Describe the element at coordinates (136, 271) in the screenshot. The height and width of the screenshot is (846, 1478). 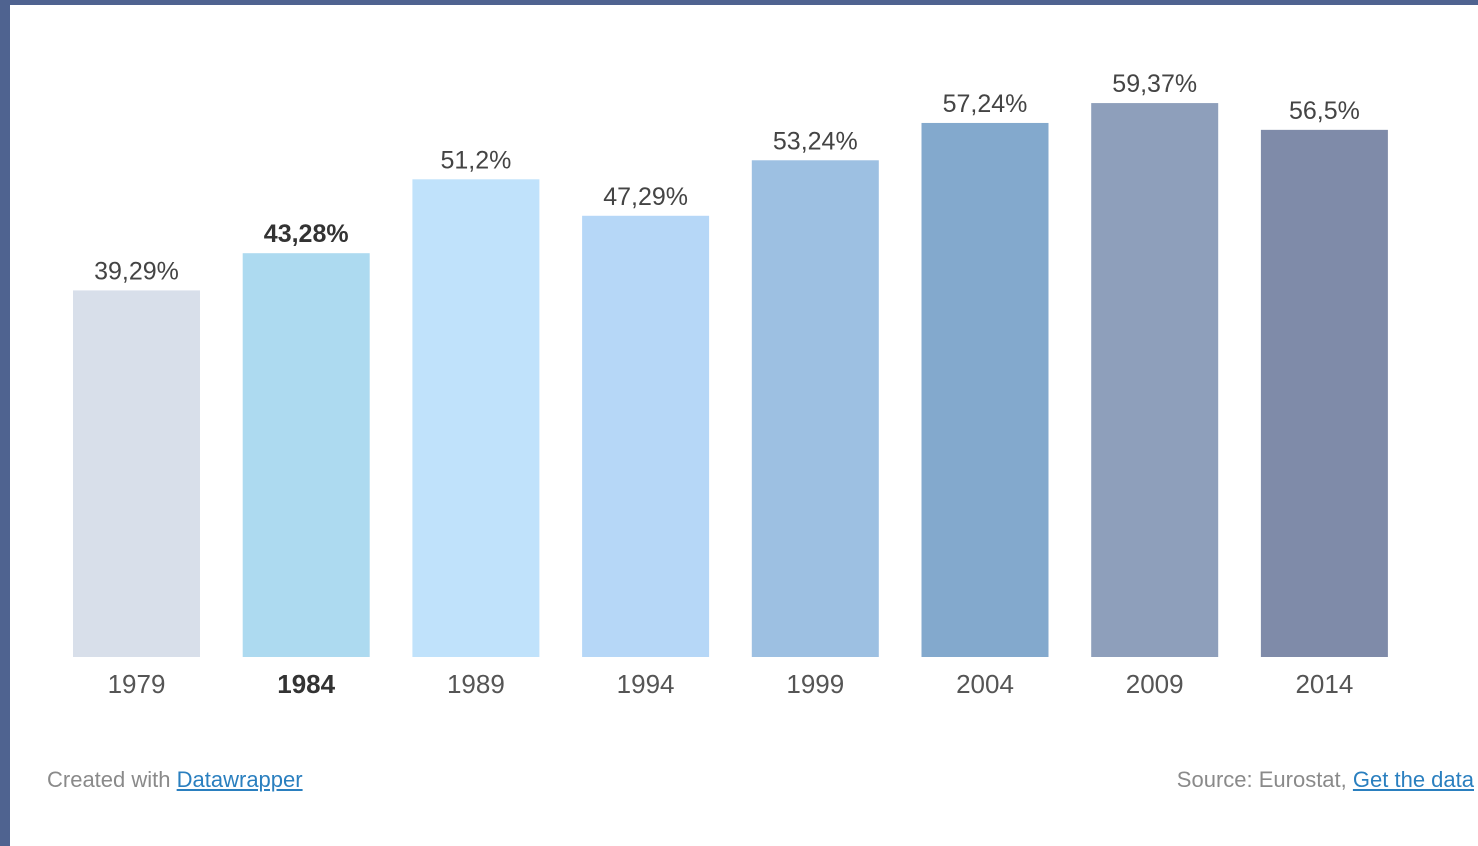
I see `value-label-1979: 39,29%` at that location.